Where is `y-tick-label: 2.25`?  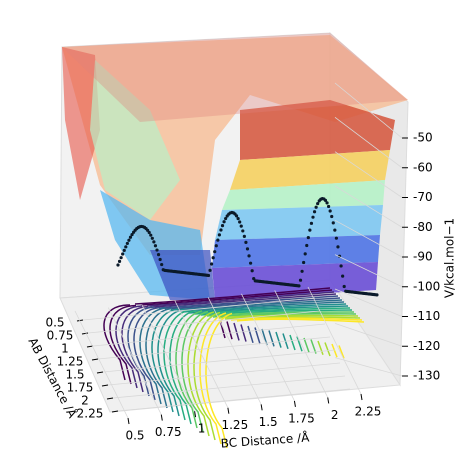 y-tick-label: 2.25 is located at coordinates (368, 412).